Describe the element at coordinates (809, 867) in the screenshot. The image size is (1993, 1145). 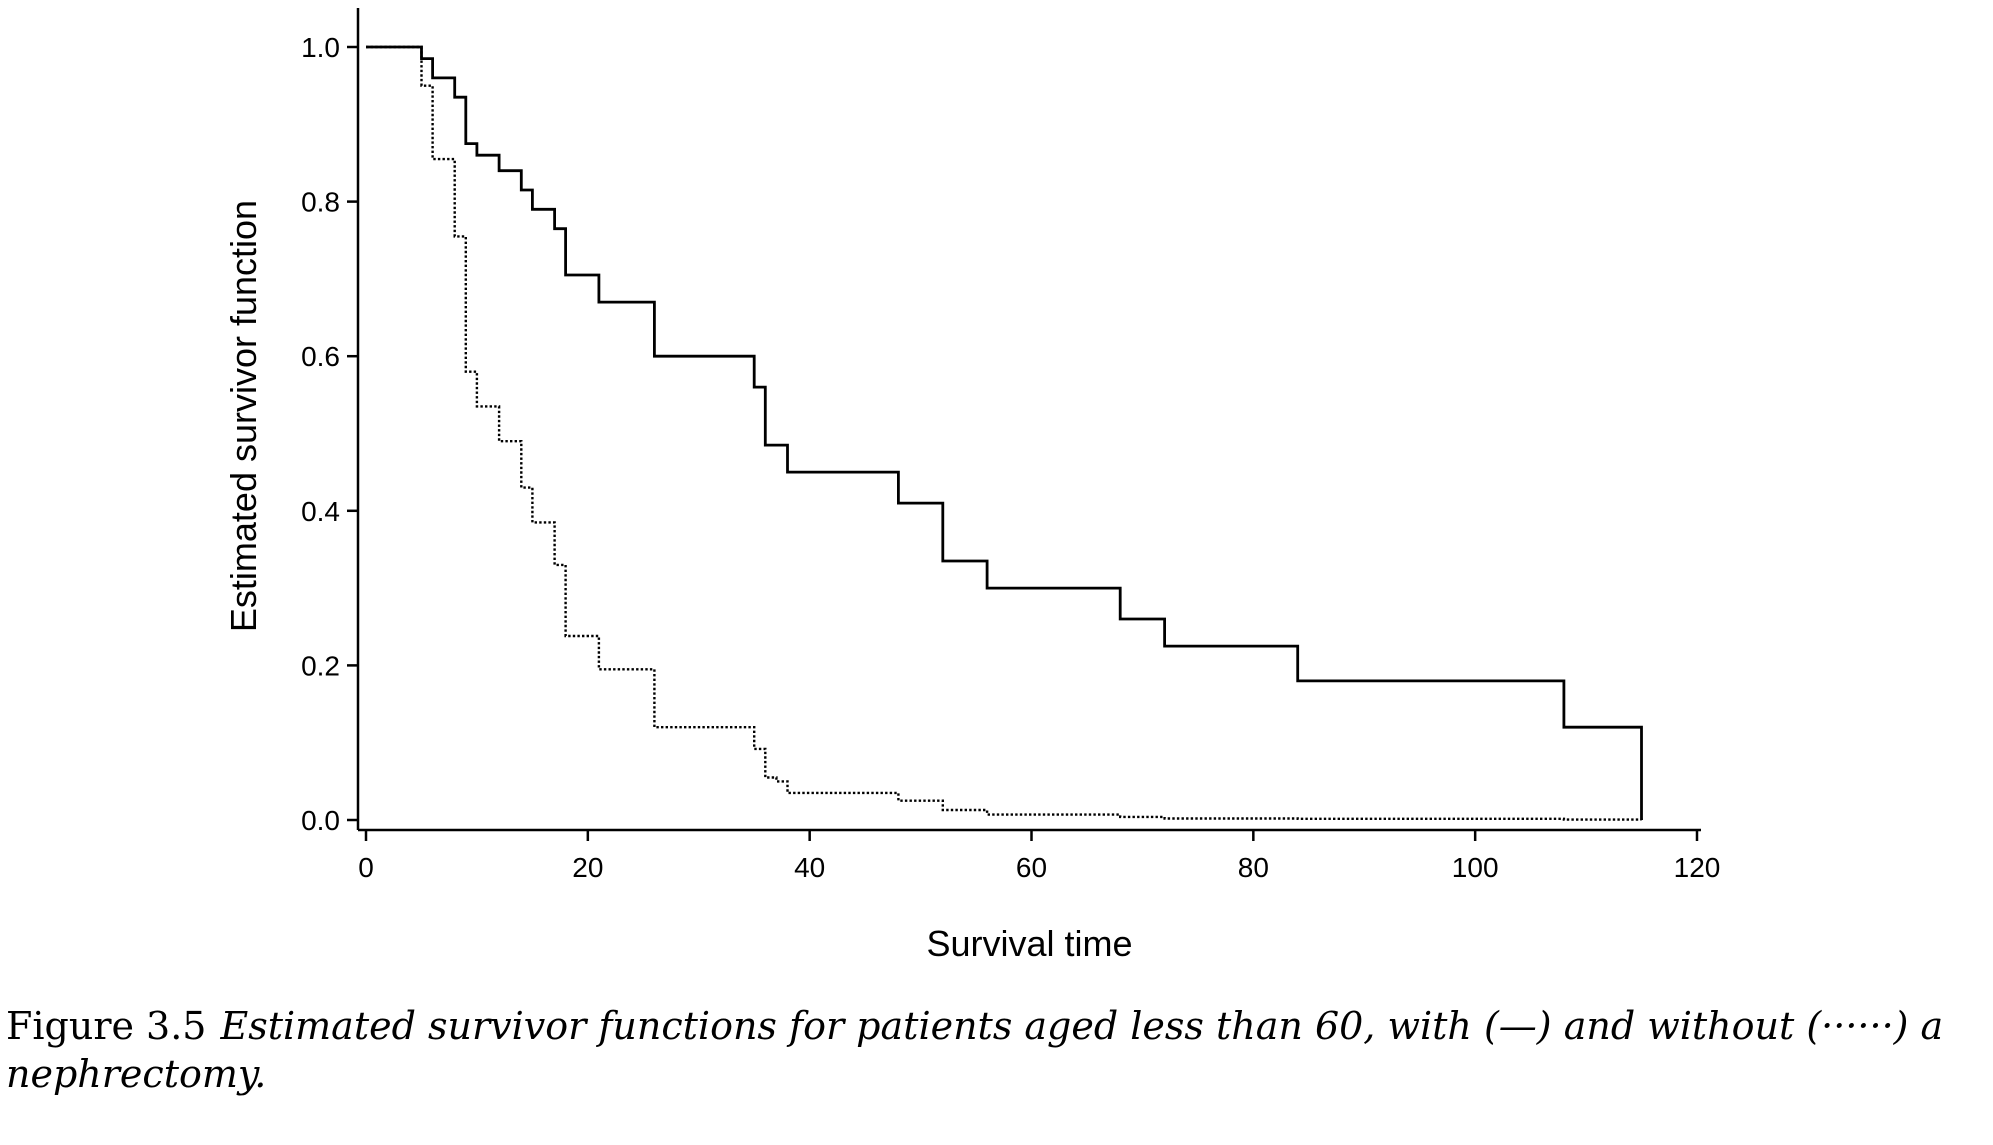
I see `x-tick-label: 40` at that location.